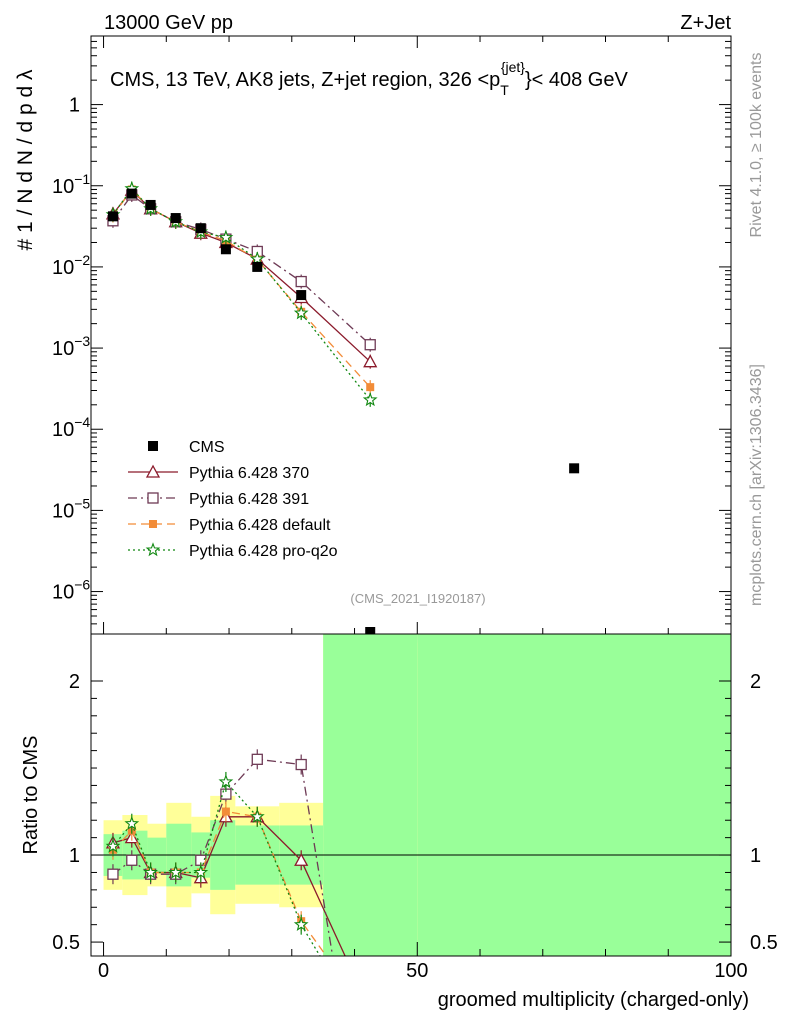 This screenshot has width=786, height=1024. Describe the element at coordinates (74, 106) in the screenshot. I see `y-tick-label: 1` at that location.